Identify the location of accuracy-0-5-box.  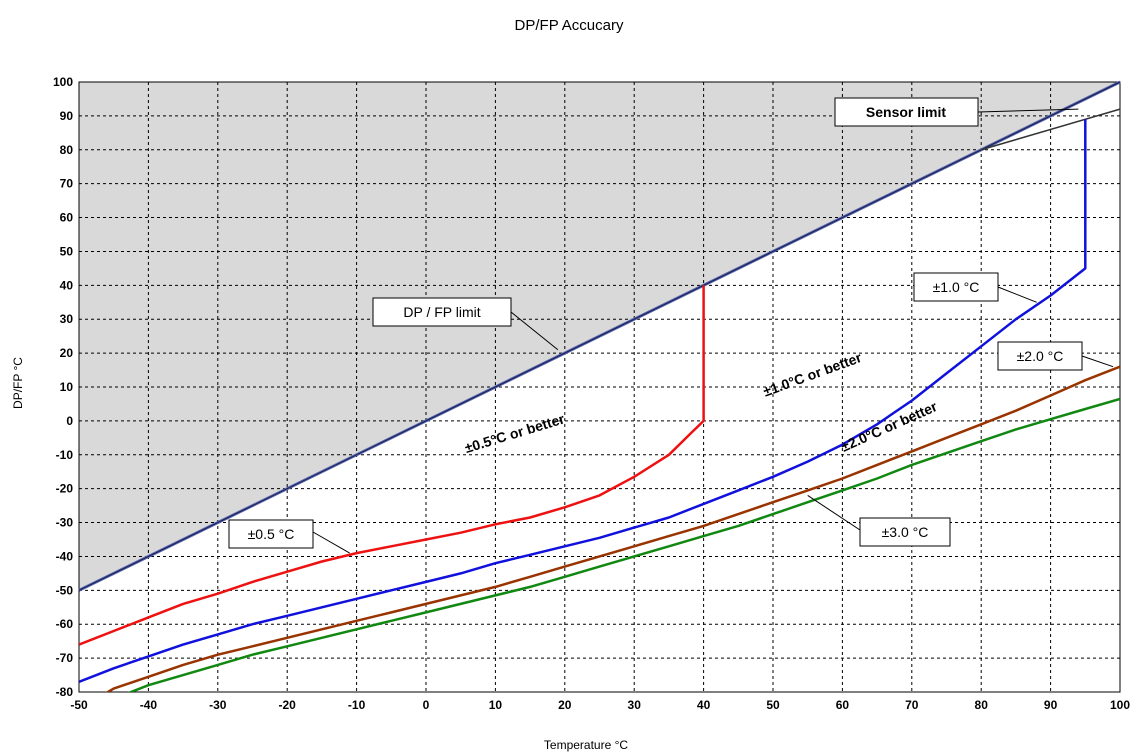
(271, 534).